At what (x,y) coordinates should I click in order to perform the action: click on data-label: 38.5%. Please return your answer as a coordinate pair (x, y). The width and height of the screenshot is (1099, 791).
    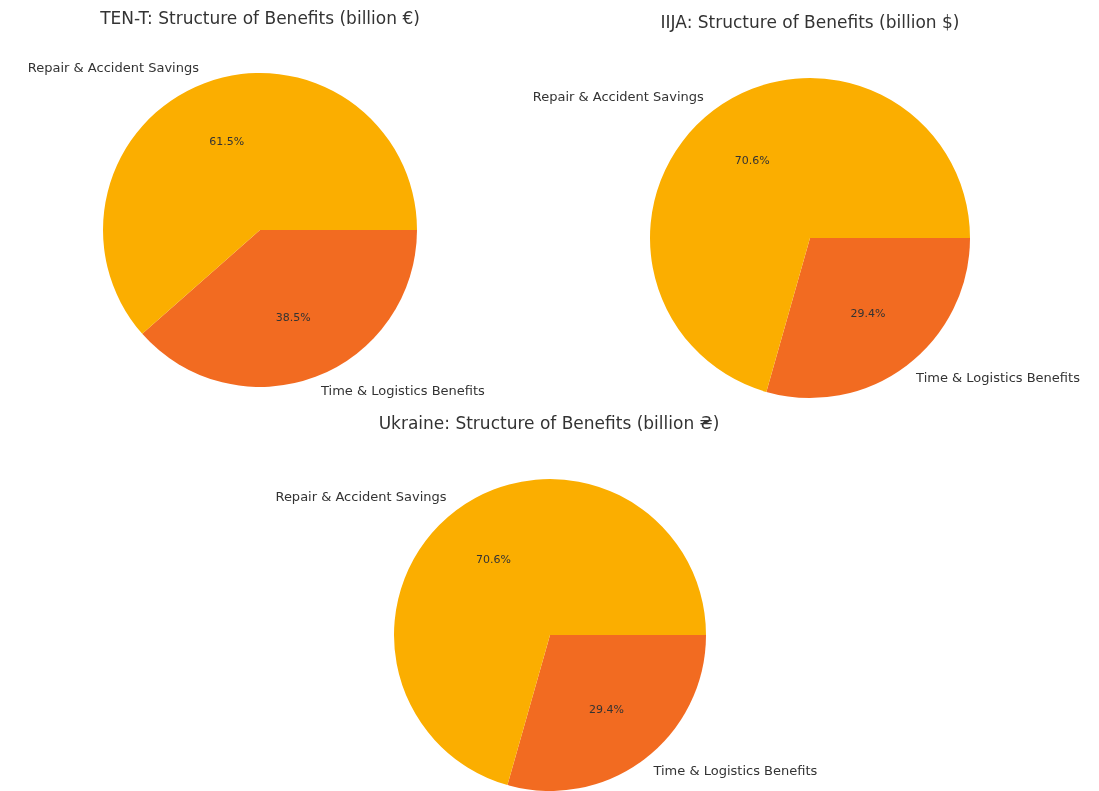
    Looking at the image, I should click on (293, 317).